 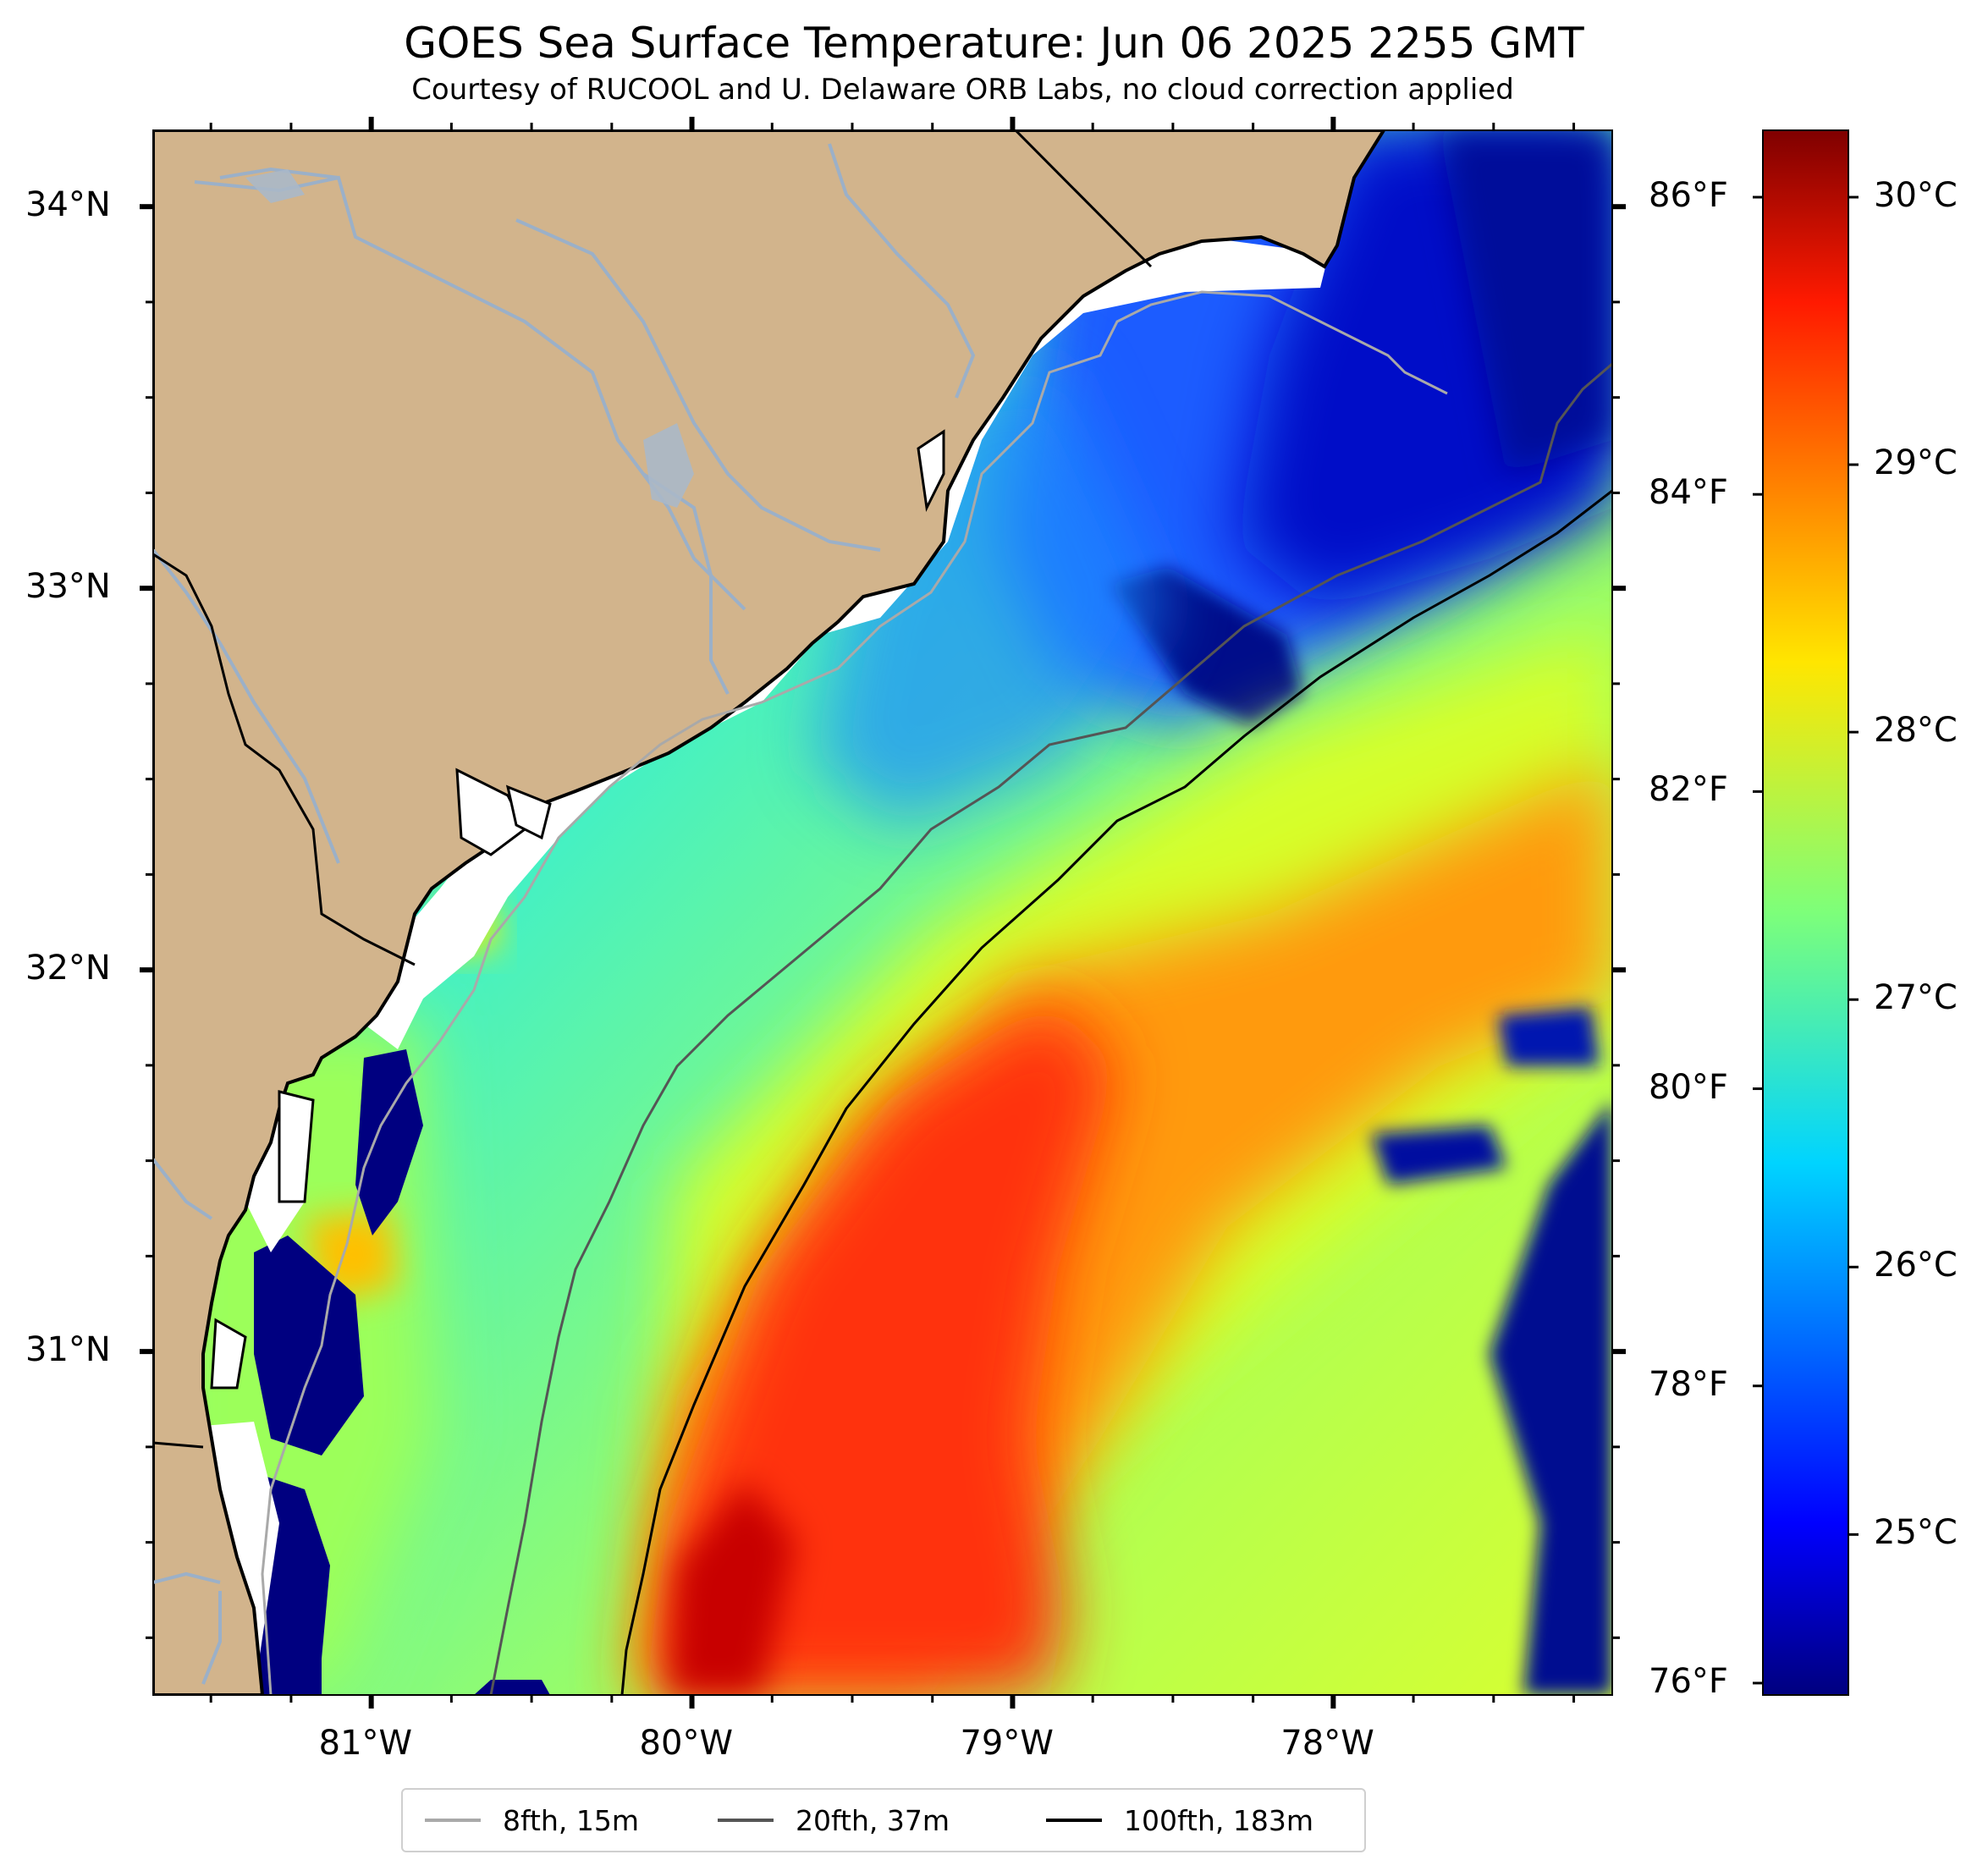 I want to click on legend-item-8fth: 8fth, 15m, so click(x=532, y=1821).